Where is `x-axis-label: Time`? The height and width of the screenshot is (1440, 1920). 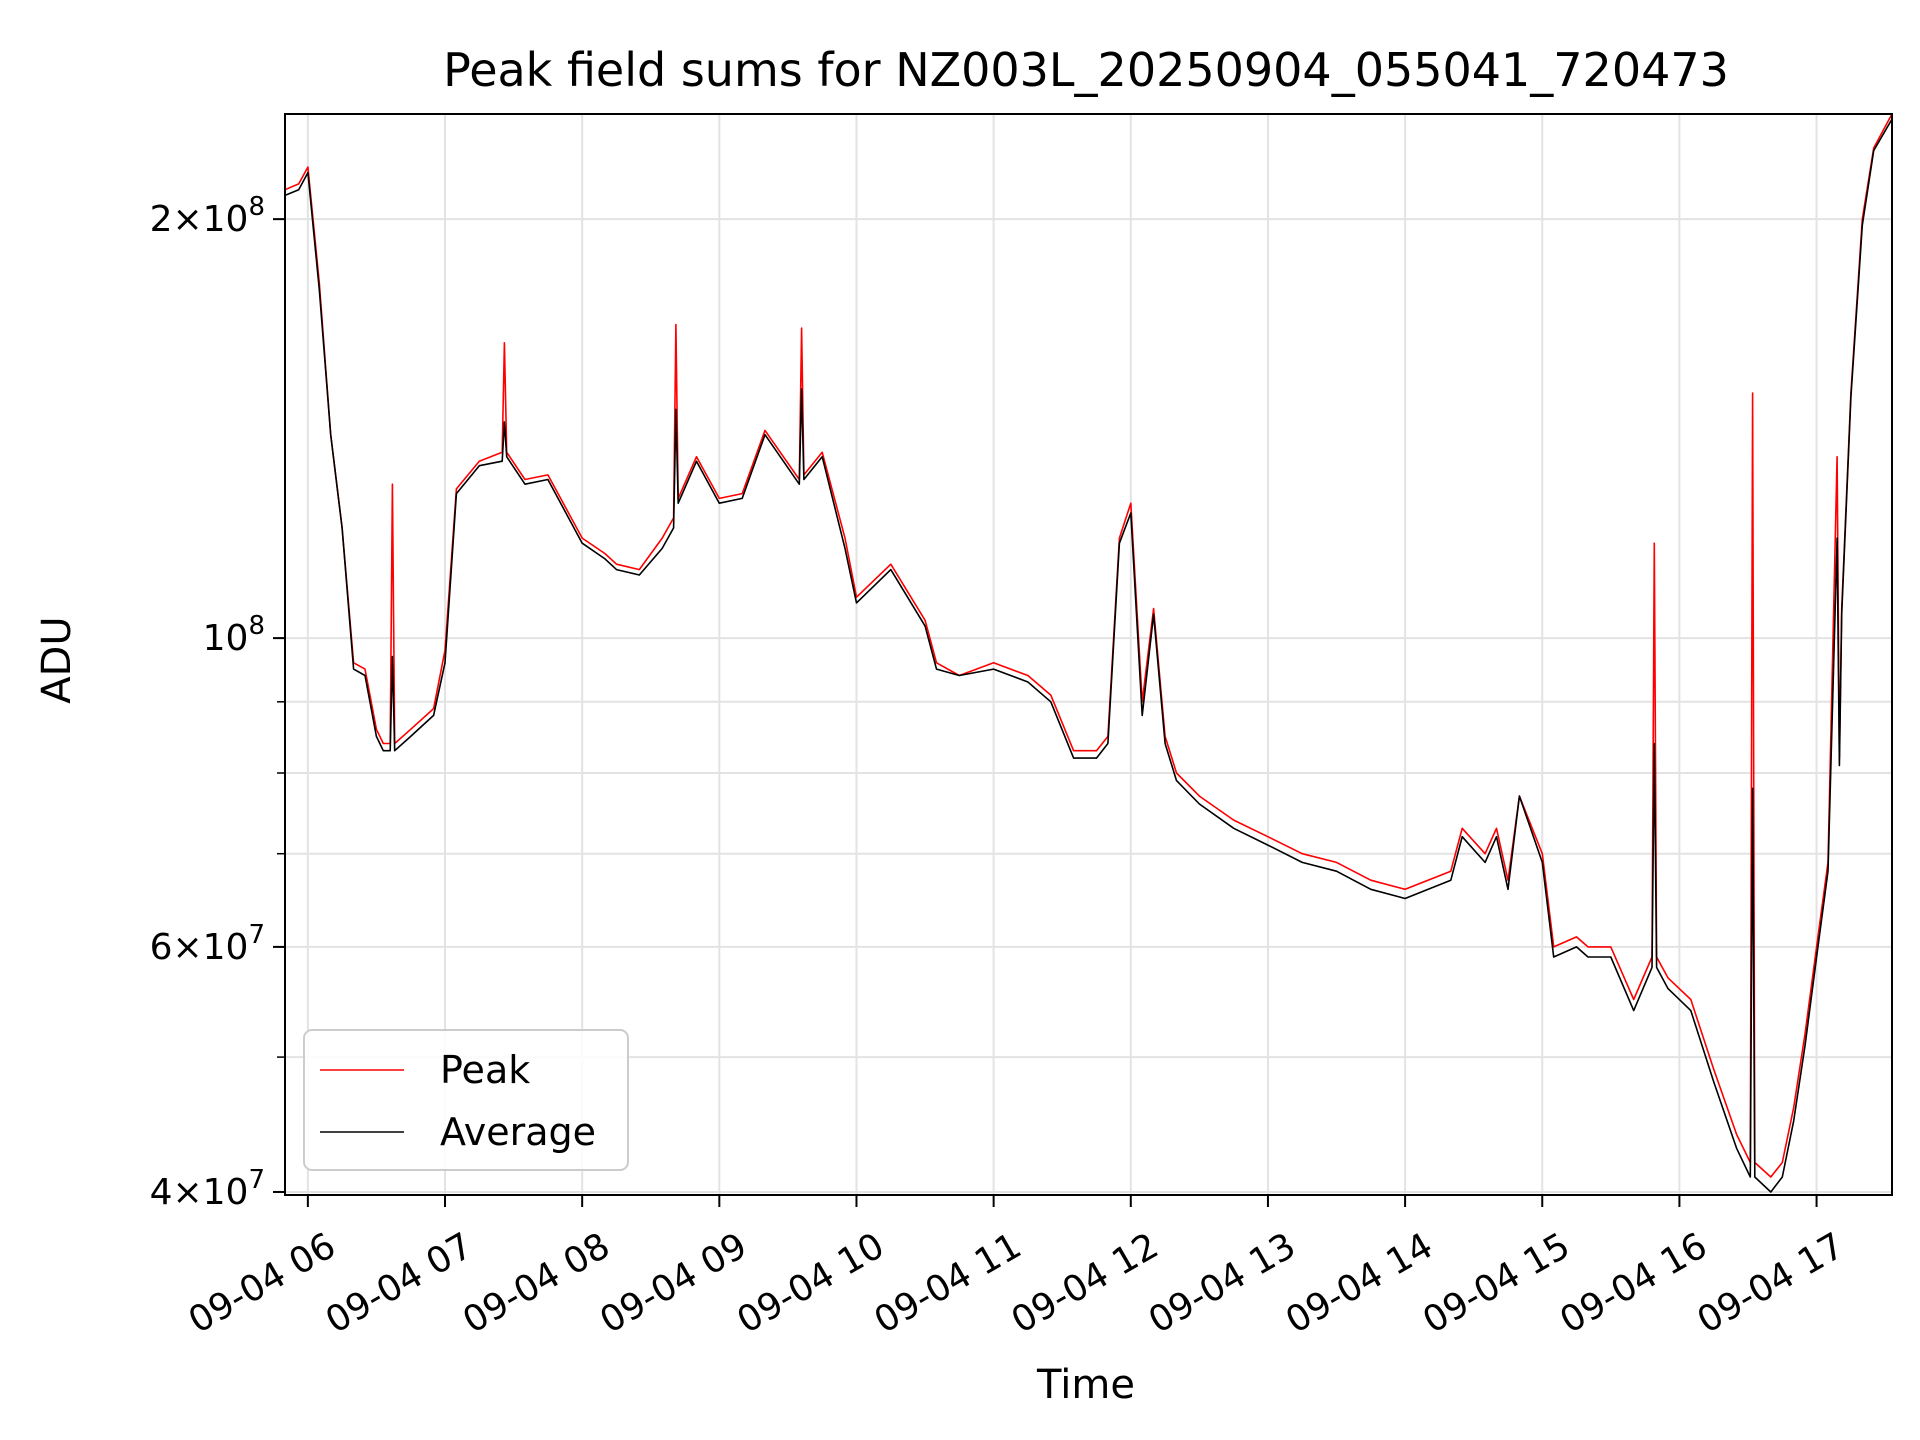 x-axis-label: Time is located at coordinates (1085, 1385).